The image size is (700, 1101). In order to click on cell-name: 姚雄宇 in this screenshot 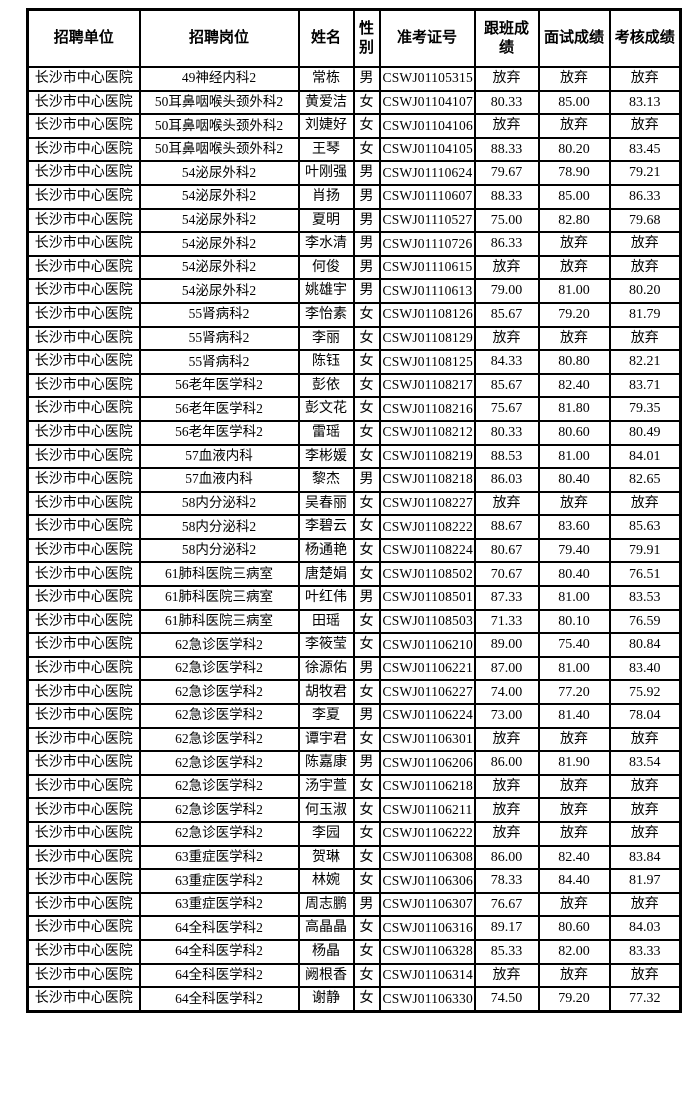, I will do `click(326, 291)`.